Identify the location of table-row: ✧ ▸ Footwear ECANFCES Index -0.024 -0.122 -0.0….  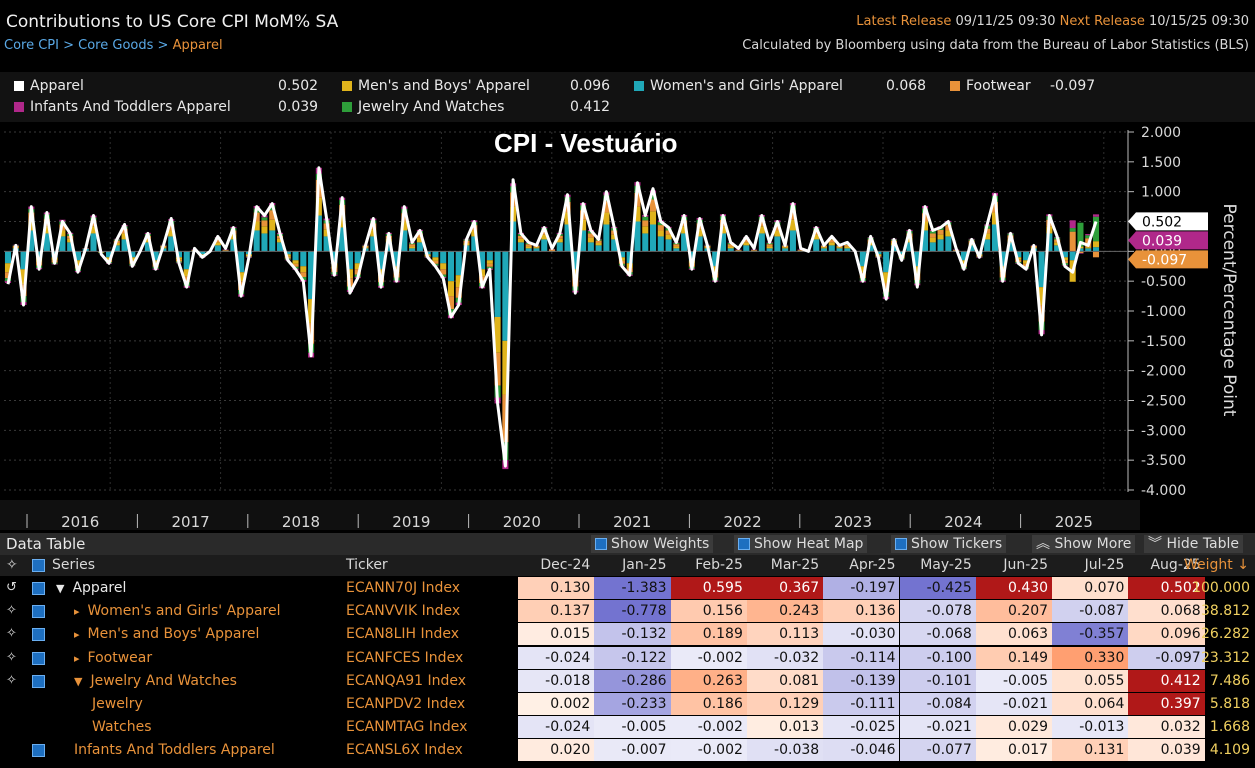
(627, 658).